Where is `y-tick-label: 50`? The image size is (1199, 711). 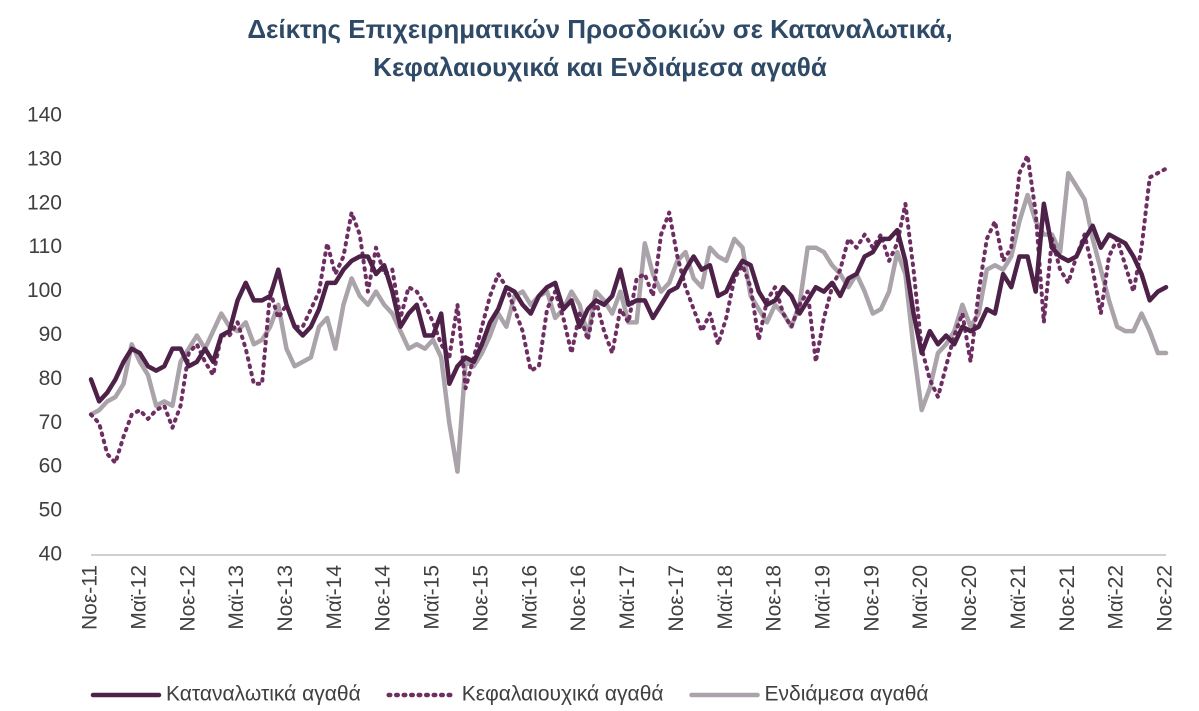 y-tick-label: 50 is located at coordinates (50, 510).